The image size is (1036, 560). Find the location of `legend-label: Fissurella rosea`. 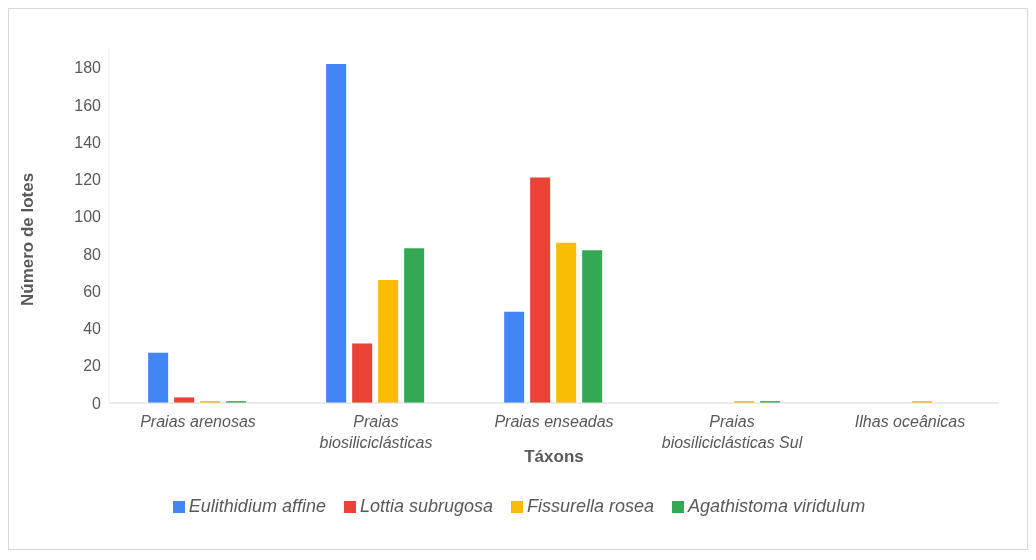

legend-label: Fissurella rosea is located at coordinates (591, 506).